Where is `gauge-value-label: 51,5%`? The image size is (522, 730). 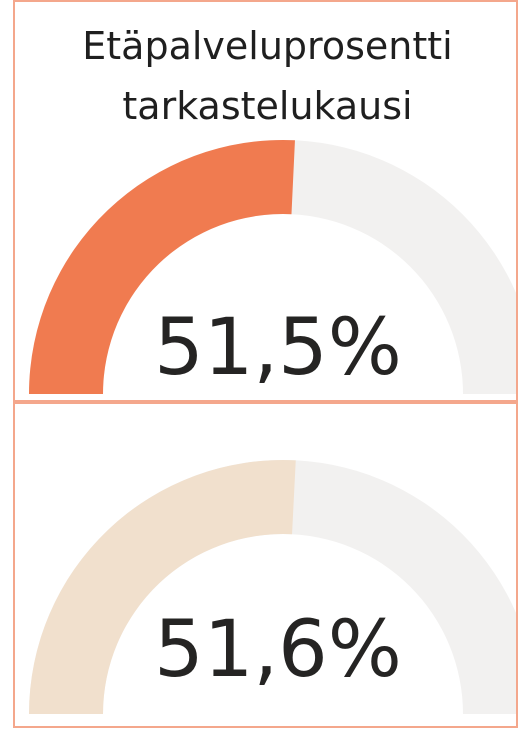 gauge-value-label: 51,5% is located at coordinates (278, 348).